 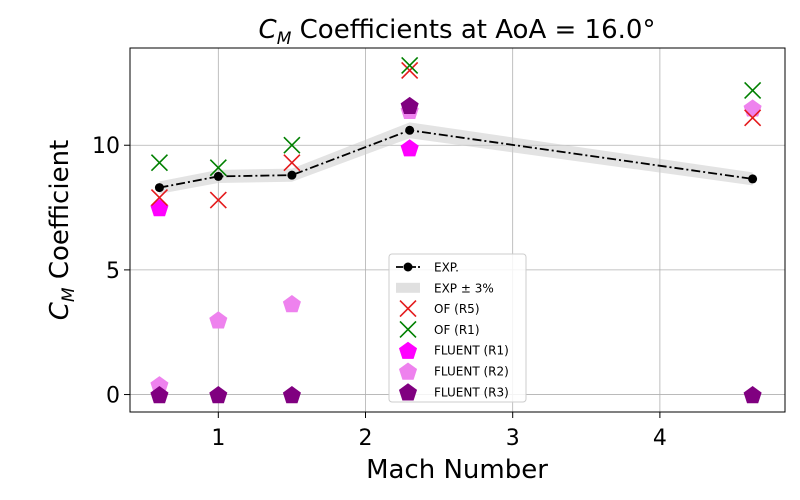 I want to click on legend-entry: OF (R5), so click(x=439, y=309).